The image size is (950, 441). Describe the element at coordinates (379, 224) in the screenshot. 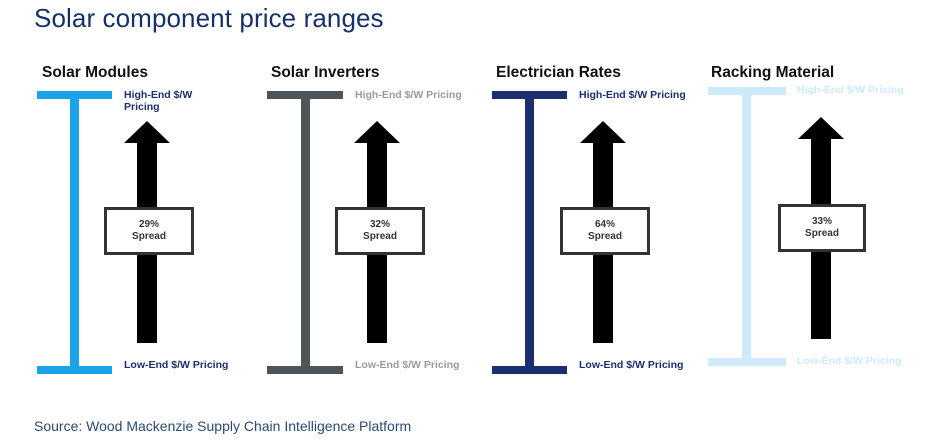

I see `spread-value: 32%` at that location.